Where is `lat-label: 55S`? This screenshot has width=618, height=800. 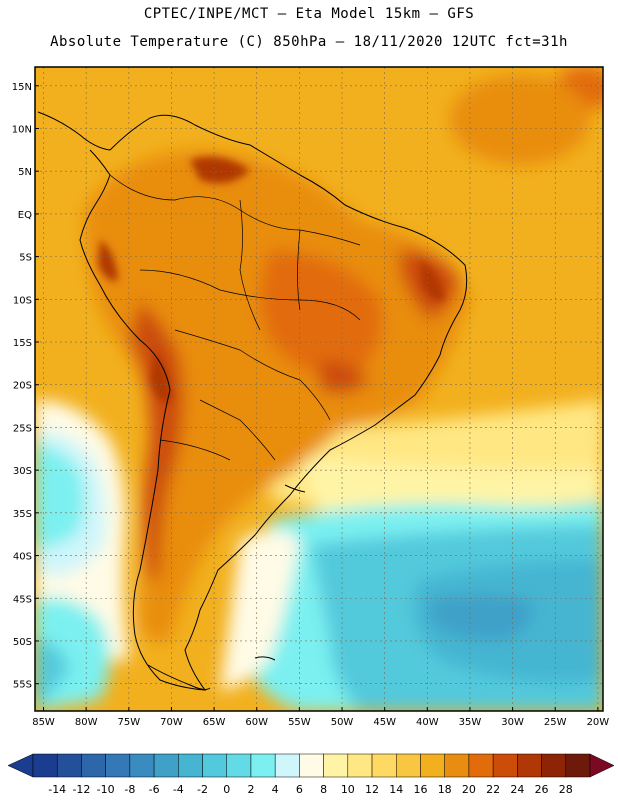
lat-label: 55S is located at coordinates (22, 685).